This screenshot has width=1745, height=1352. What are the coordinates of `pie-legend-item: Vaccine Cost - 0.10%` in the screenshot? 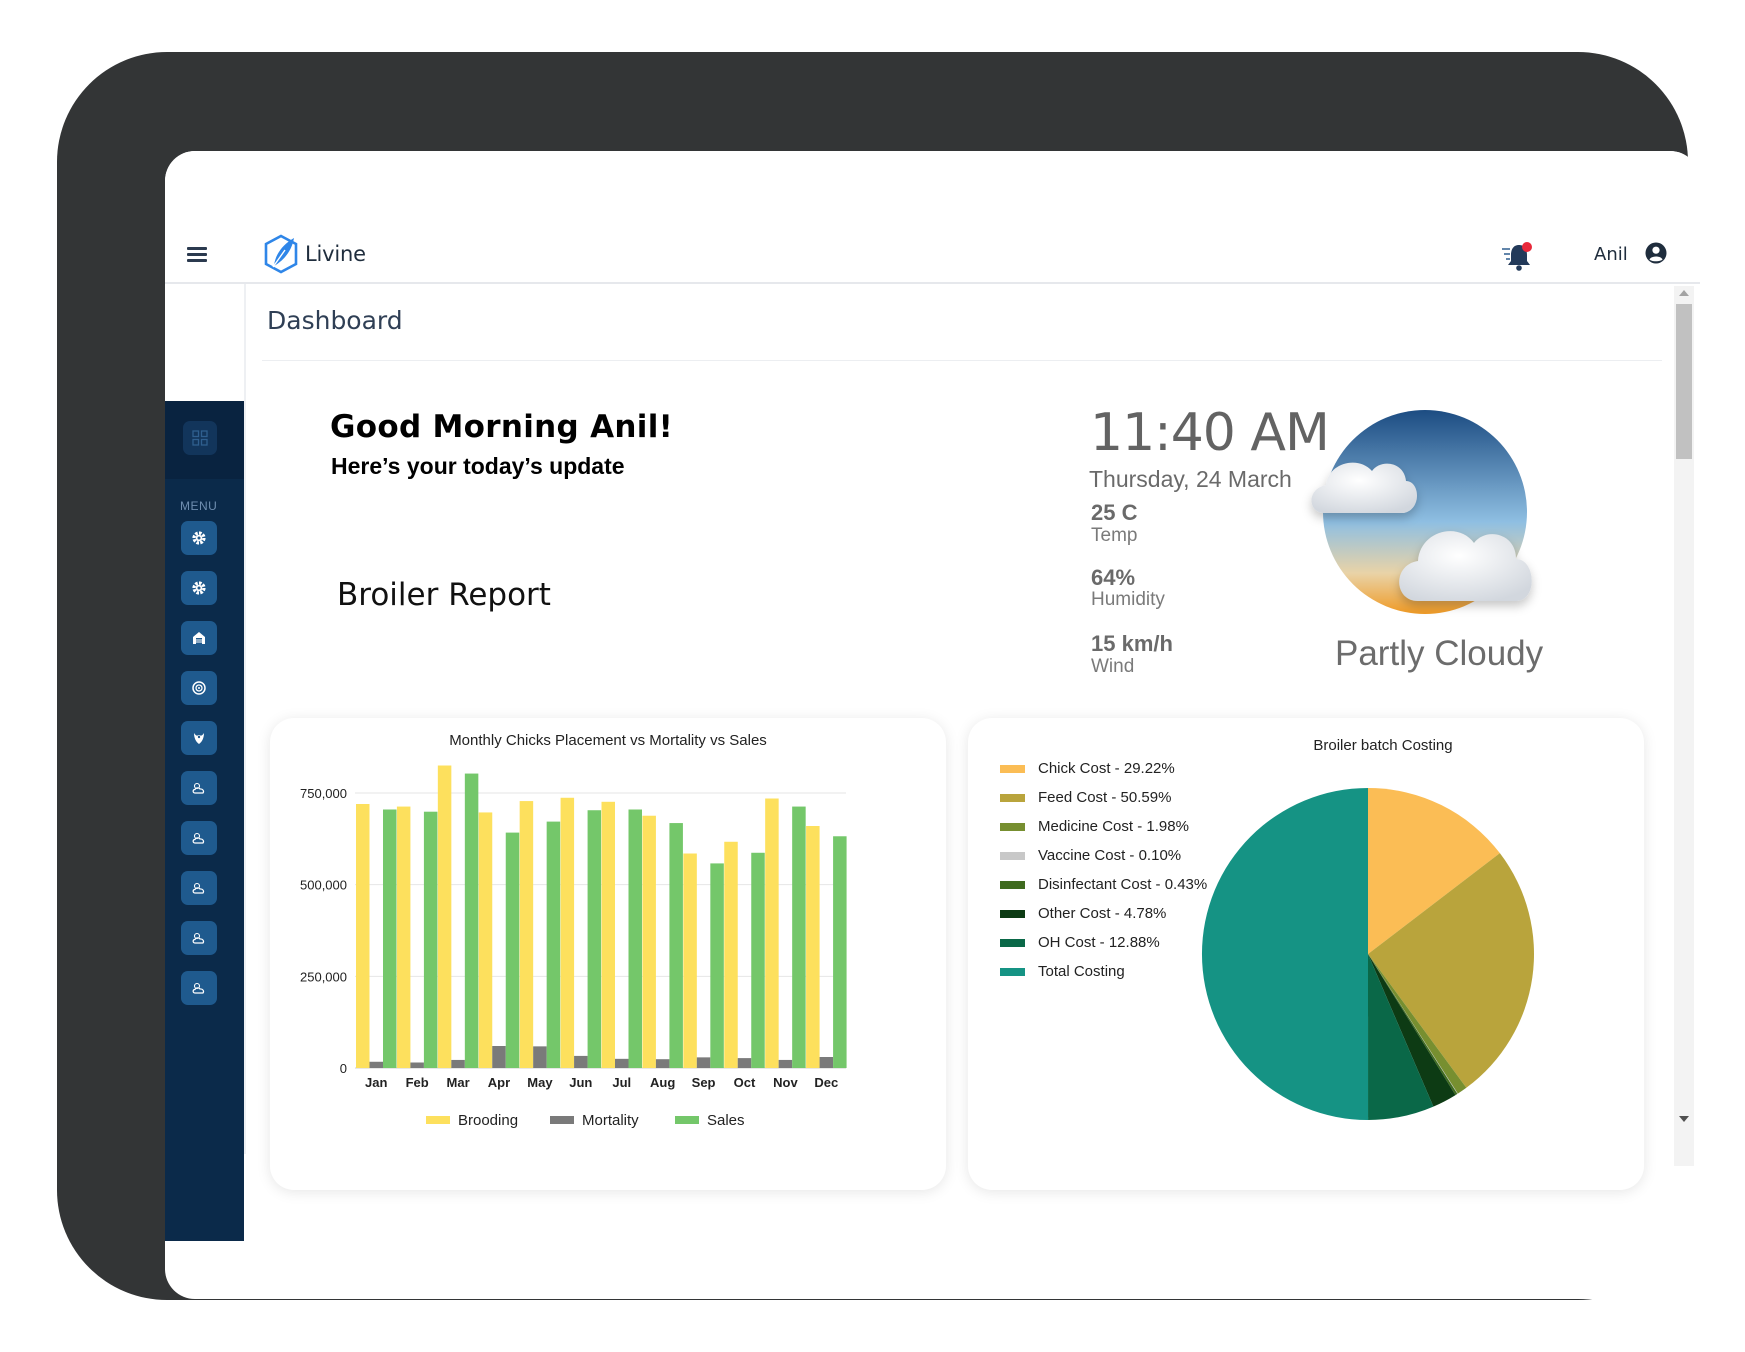 It's located at (1090, 855).